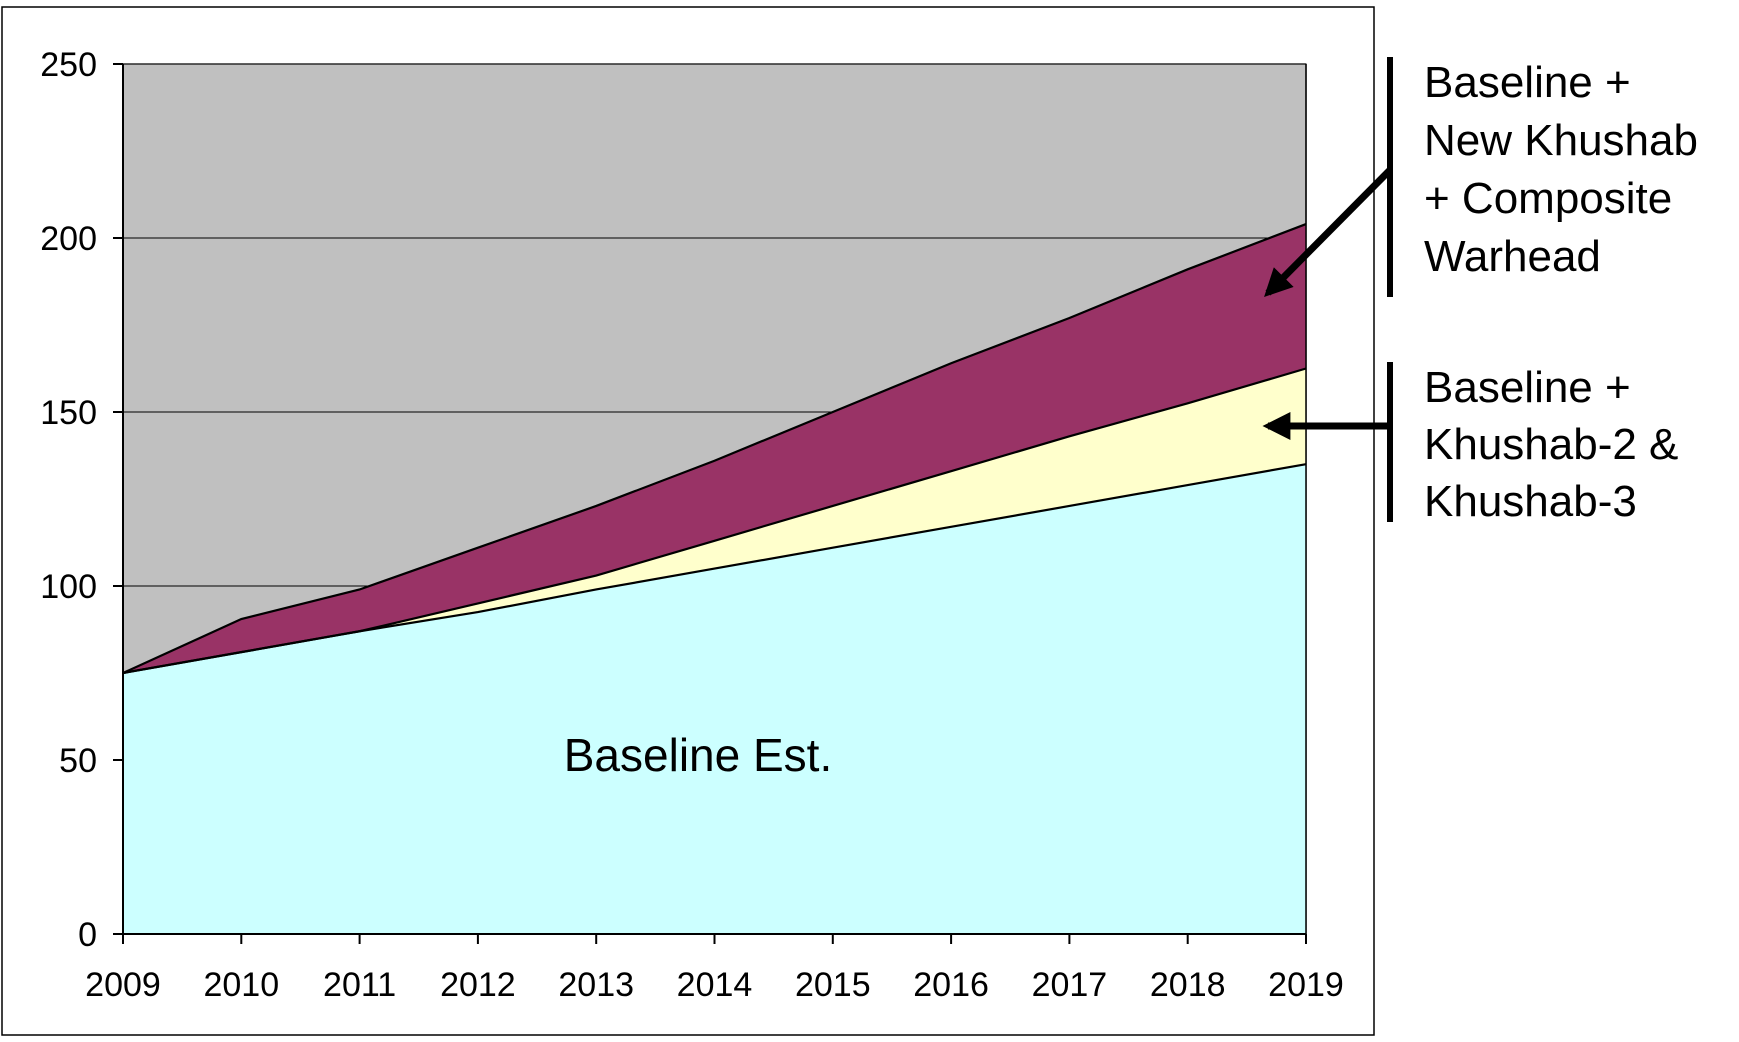 Image resolution: width=1739 pixels, height=1042 pixels. Describe the element at coordinates (68, 587) in the screenshot. I see `y-tick-label: 100` at that location.